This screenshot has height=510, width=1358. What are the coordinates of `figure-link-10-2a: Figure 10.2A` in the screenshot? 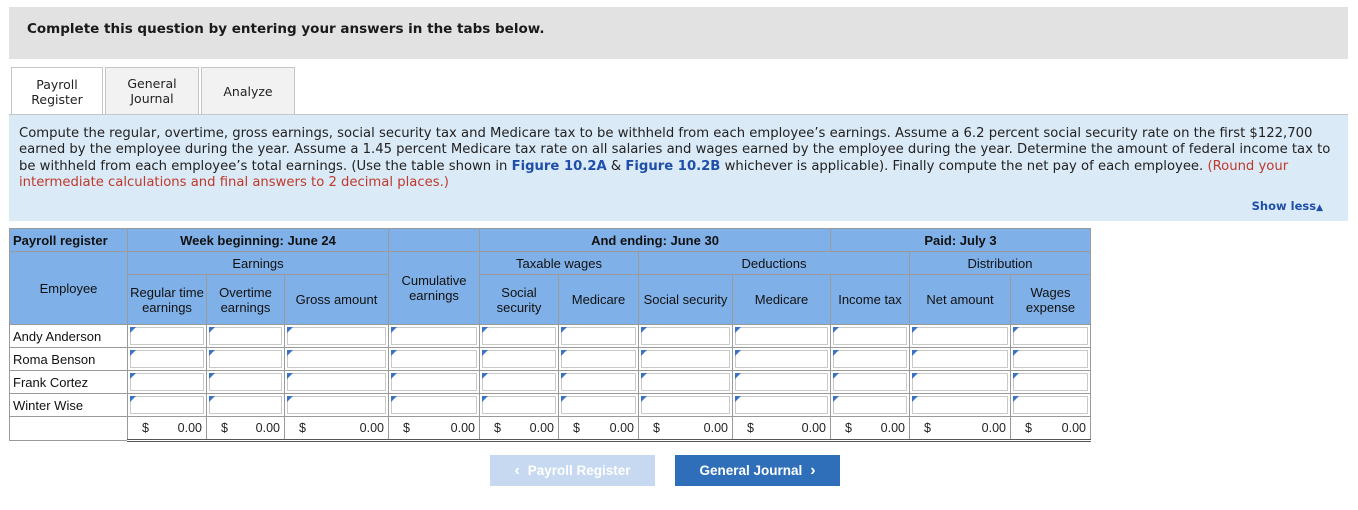 It's located at (559, 166).